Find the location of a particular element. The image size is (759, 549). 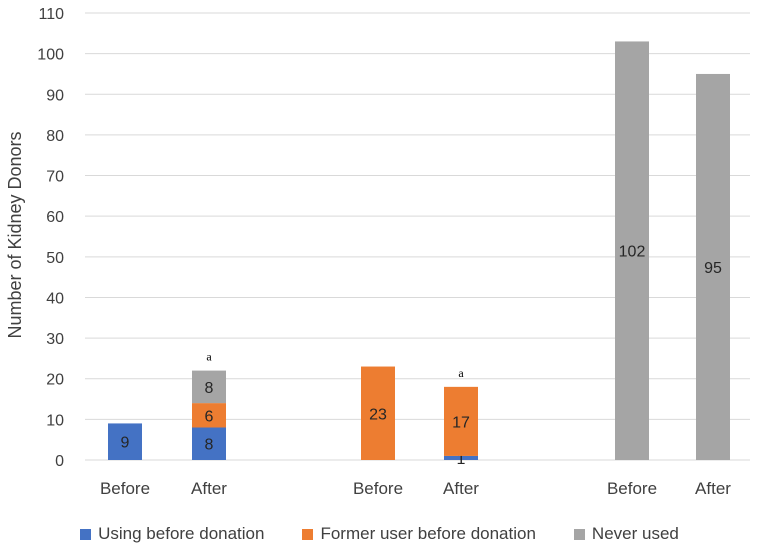

y-tick-label: 80 is located at coordinates (55, 136).